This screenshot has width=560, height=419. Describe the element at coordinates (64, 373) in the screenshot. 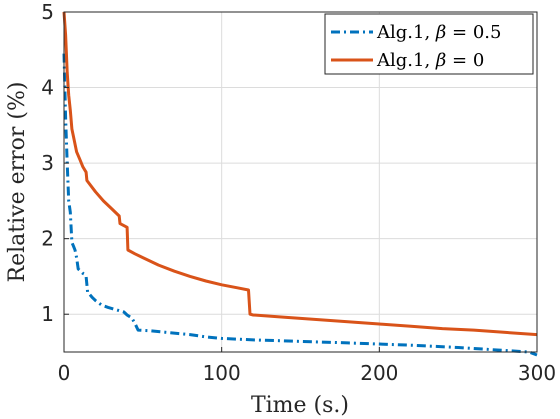

I see `x-tick-label: 0` at that location.